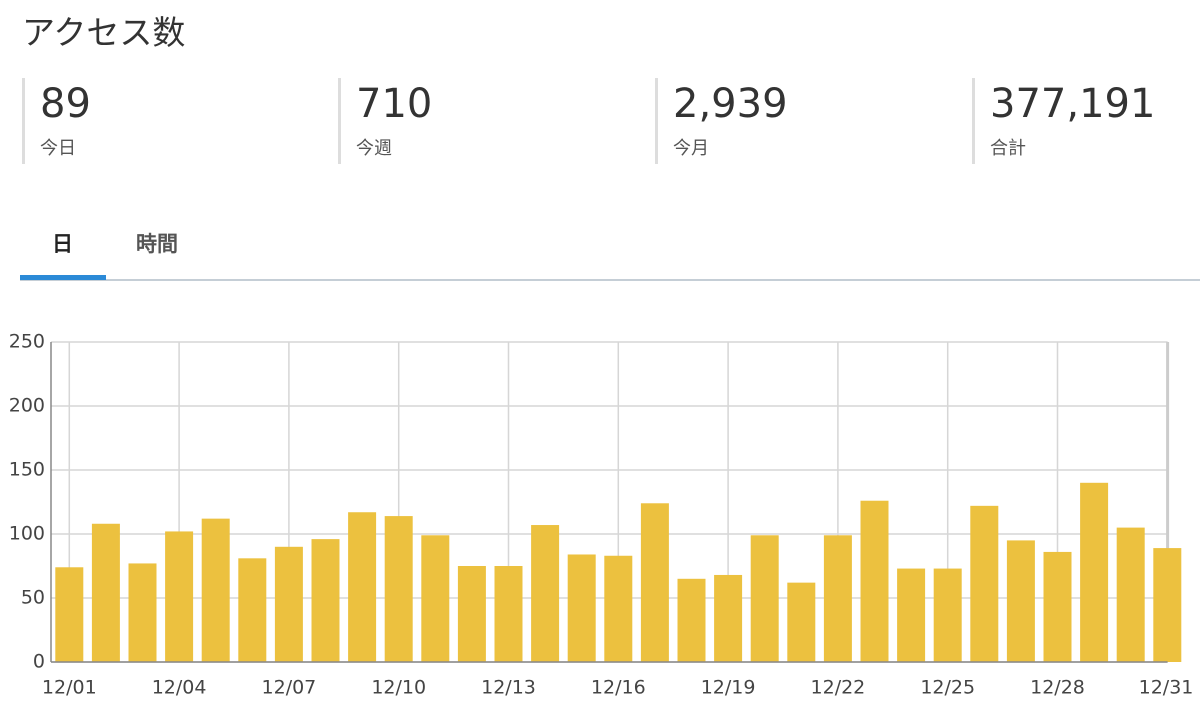 The width and height of the screenshot is (1200, 707). Describe the element at coordinates (394, 104) in the screenshot. I see `stat-value: 710` at that location.